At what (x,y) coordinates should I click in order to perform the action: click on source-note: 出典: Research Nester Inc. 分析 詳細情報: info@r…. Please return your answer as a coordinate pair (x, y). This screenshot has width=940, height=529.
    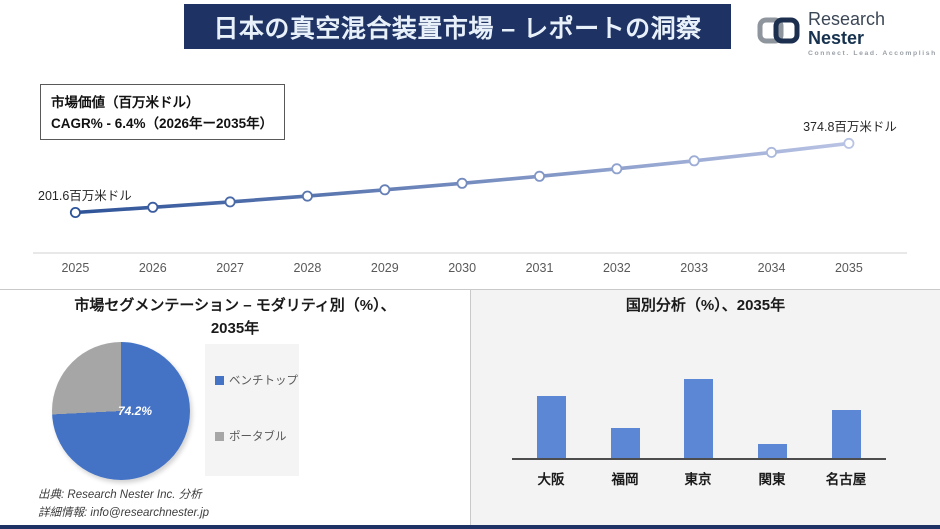
    Looking at the image, I should click on (123, 504).